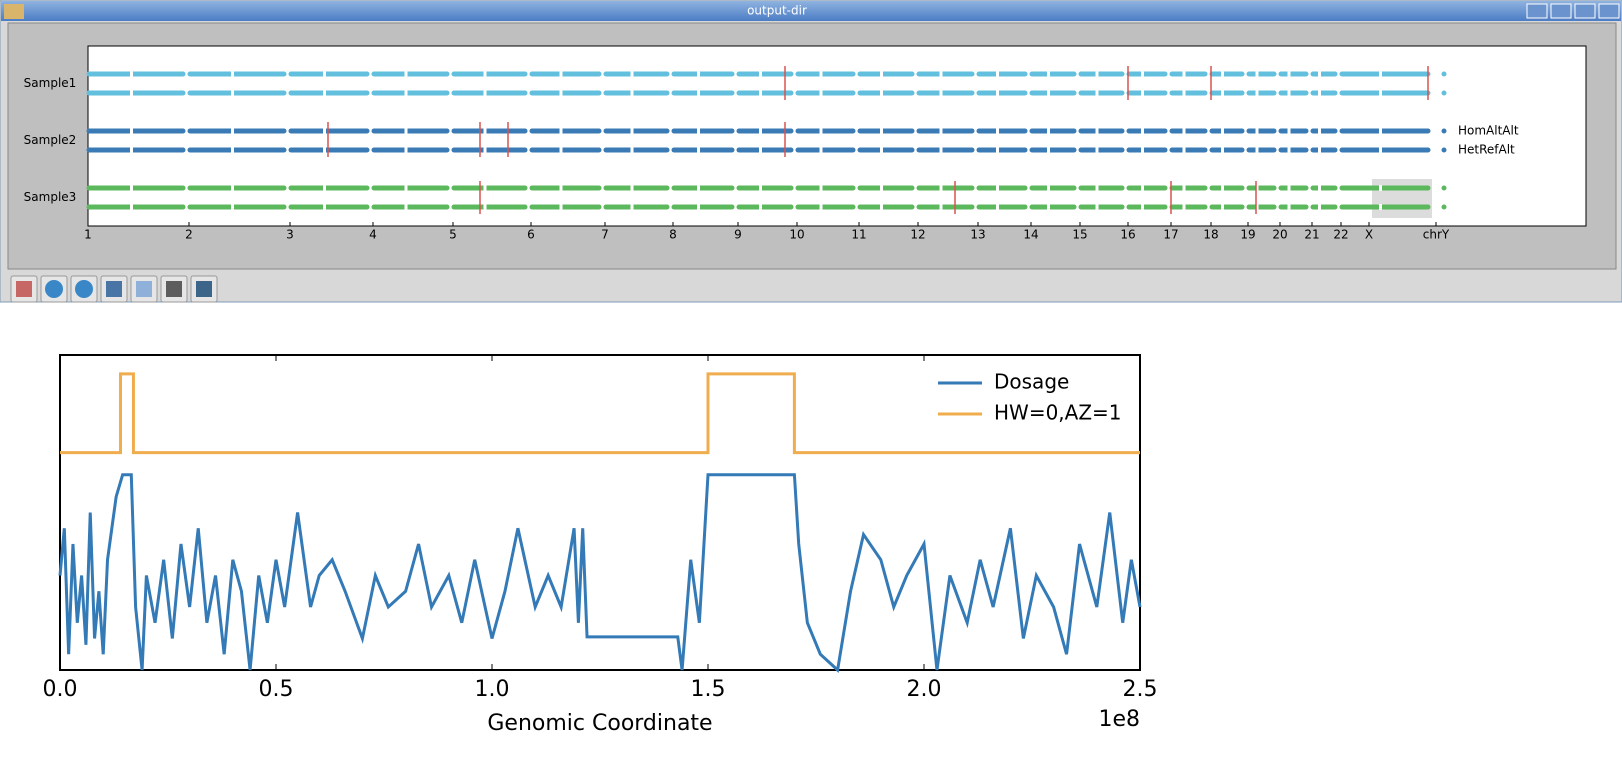 Image resolution: width=1622 pixels, height=764 pixels. What do you see at coordinates (1340, 235) in the screenshot?
I see `chromosome-label: 22` at bounding box center [1340, 235].